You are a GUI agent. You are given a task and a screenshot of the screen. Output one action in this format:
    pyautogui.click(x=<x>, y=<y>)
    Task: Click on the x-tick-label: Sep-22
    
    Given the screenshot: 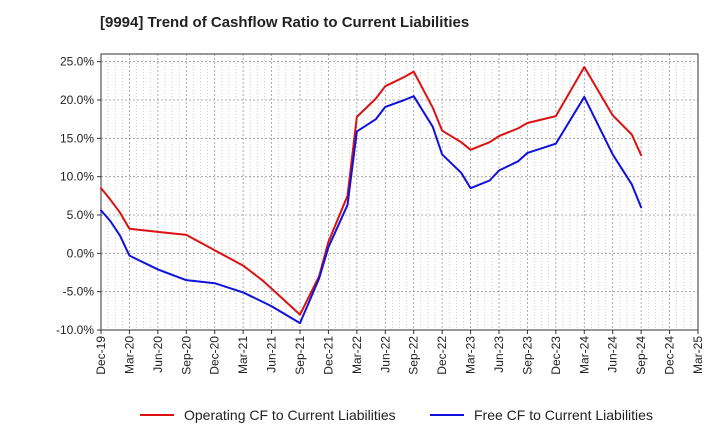 What is the action you would take?
    pyautogui.click(x=414, y=355)
    